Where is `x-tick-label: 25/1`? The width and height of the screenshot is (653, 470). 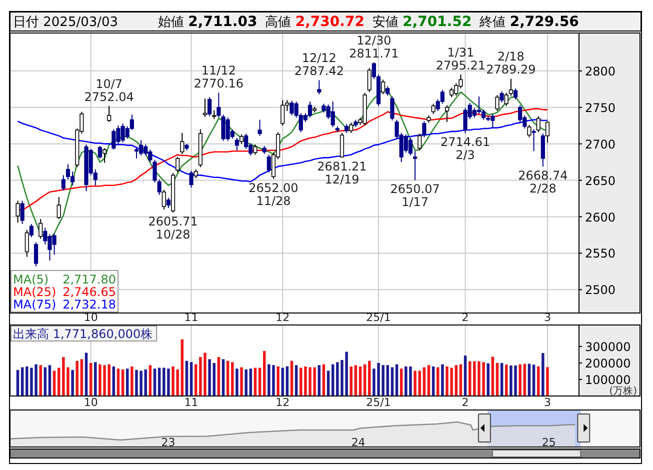 x-tick-label: 25/1 is located at coordinates (378, 402).